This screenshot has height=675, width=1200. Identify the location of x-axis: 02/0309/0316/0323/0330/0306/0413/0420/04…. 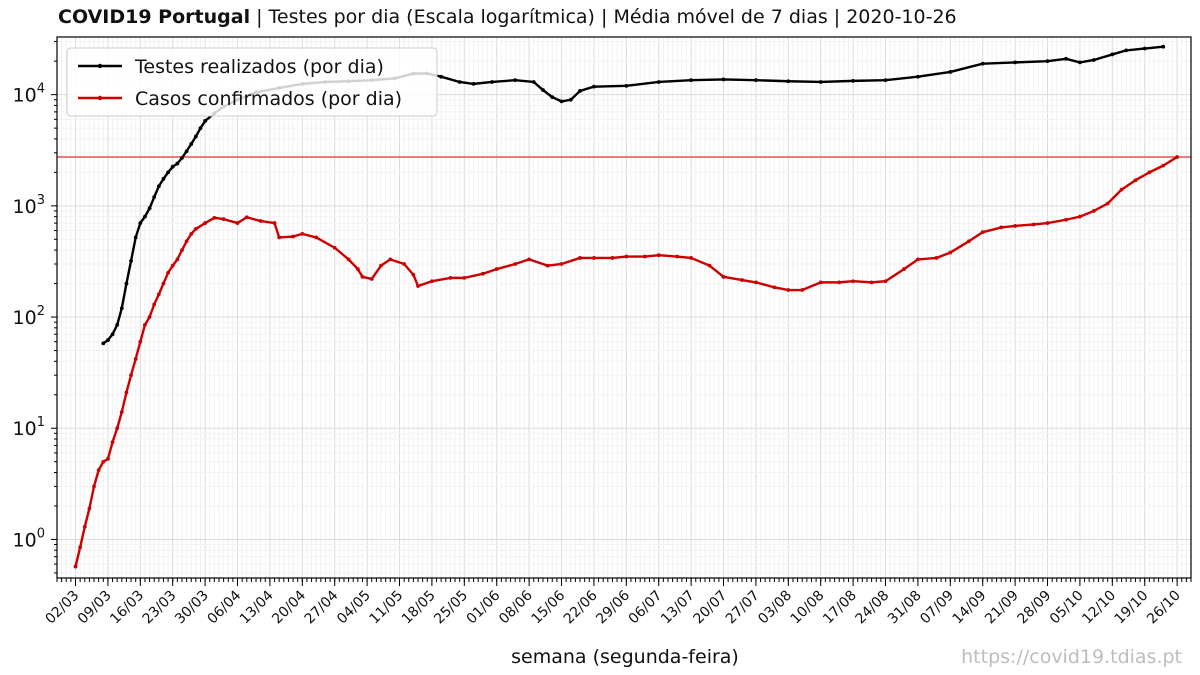
(617, 603).